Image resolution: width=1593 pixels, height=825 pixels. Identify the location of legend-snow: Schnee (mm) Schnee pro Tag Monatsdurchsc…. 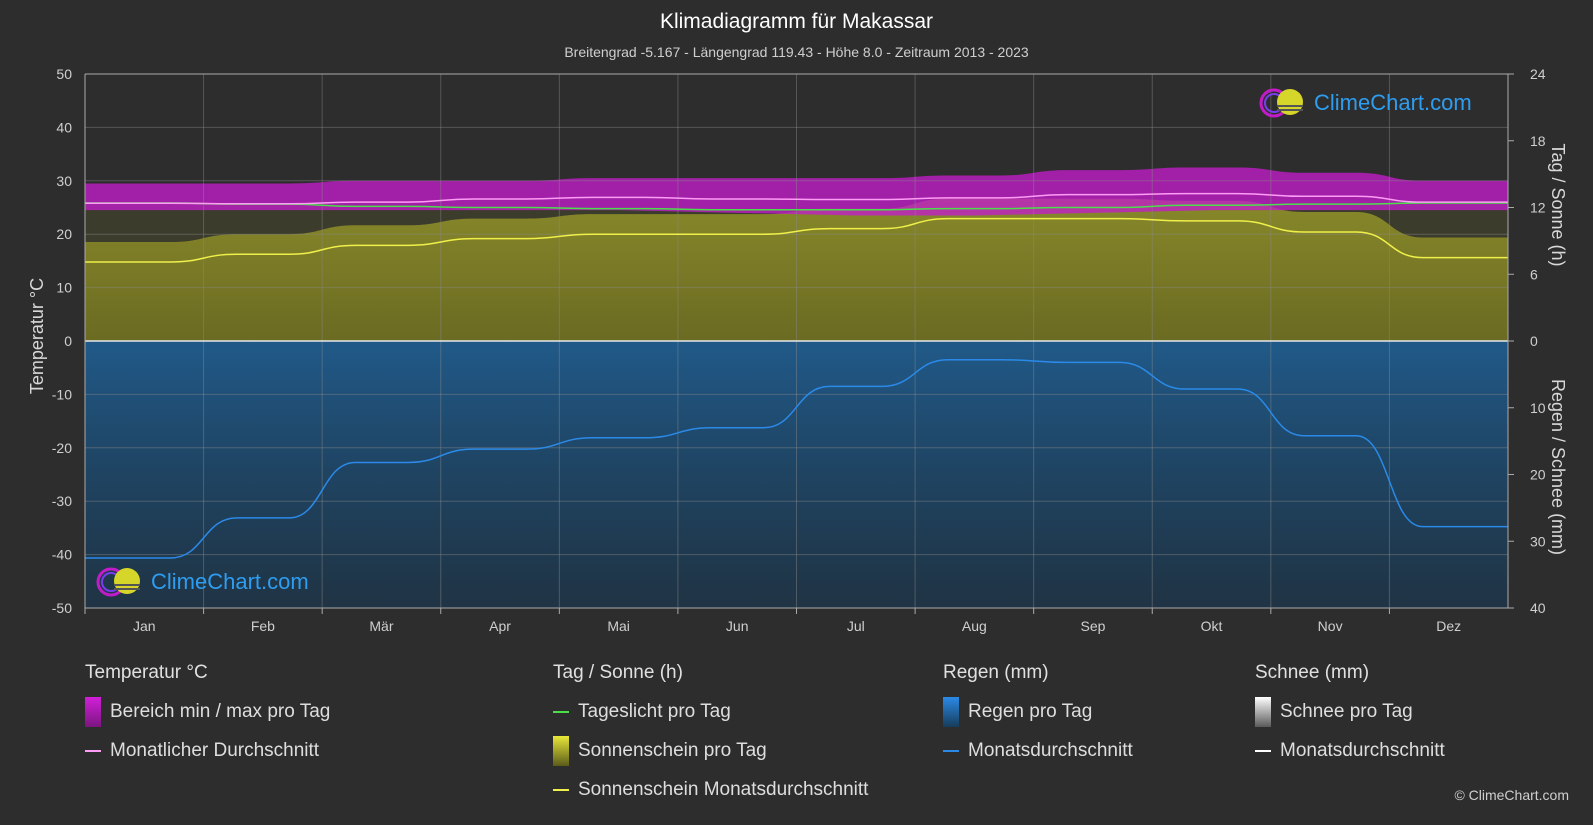
(1405, 720).